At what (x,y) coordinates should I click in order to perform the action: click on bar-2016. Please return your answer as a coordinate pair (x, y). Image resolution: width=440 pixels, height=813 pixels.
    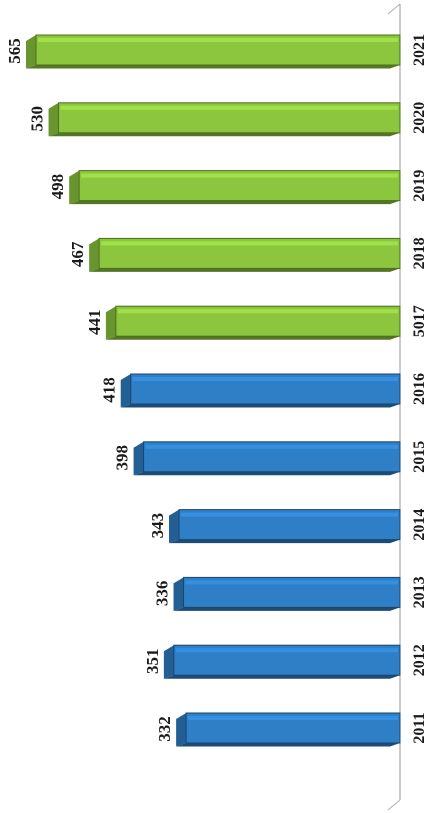
    Looking at the image, I should click on (260, 390).